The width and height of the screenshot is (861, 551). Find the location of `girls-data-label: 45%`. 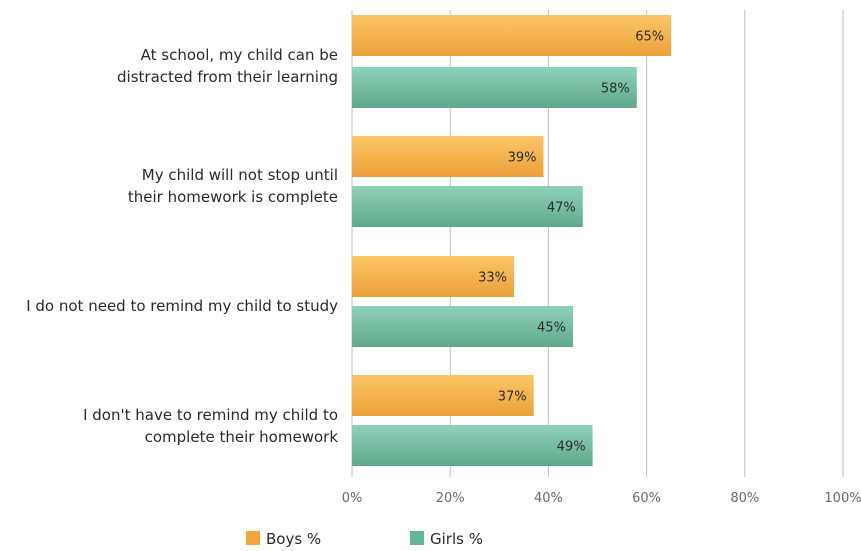

girls-data-label: 45% is located at coordinates (551, 328).